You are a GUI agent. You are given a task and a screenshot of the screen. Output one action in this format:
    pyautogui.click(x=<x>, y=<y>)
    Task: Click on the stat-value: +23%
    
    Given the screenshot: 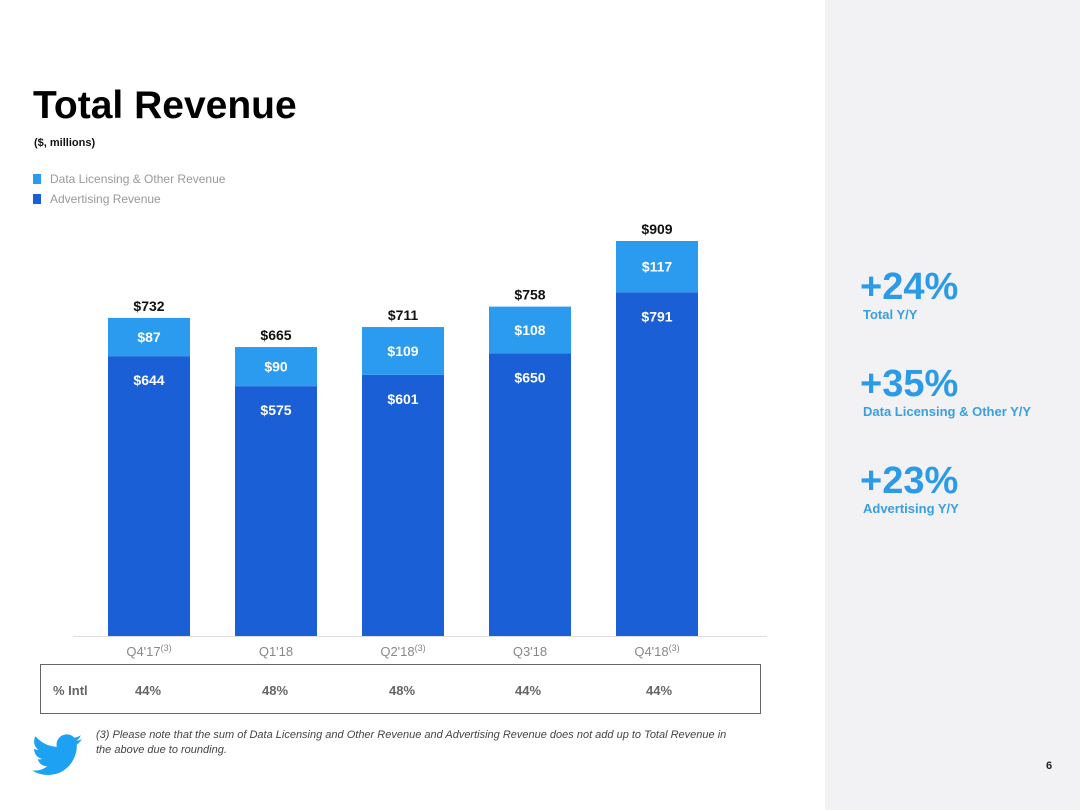 What is the action you would take?
    pyautogui.click(x=909, y=481)
    